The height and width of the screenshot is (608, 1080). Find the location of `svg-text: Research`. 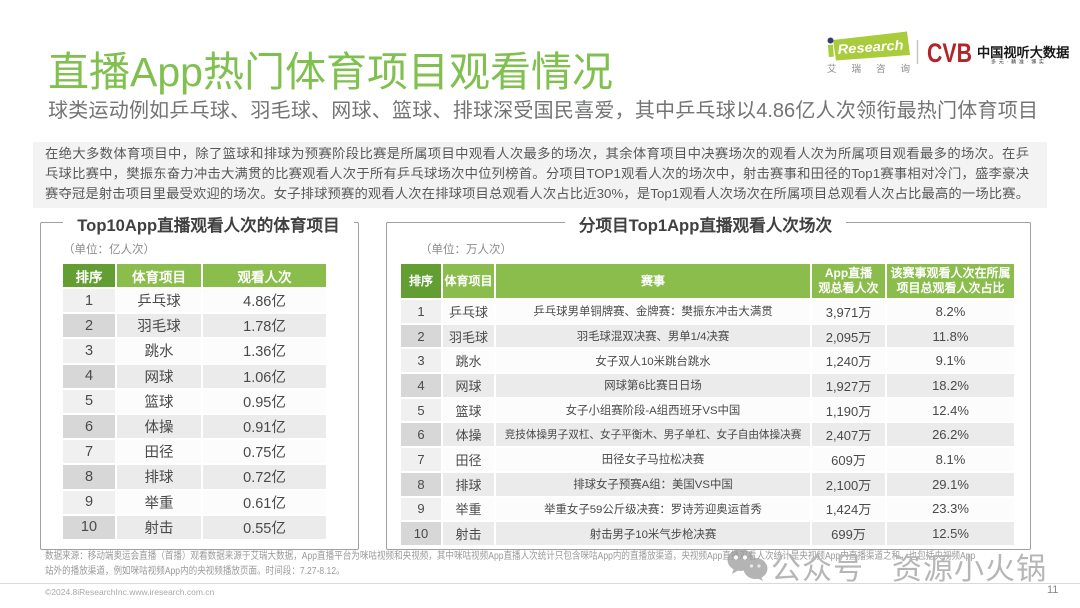

svg-text: Research is located at coordinates (870, 47).